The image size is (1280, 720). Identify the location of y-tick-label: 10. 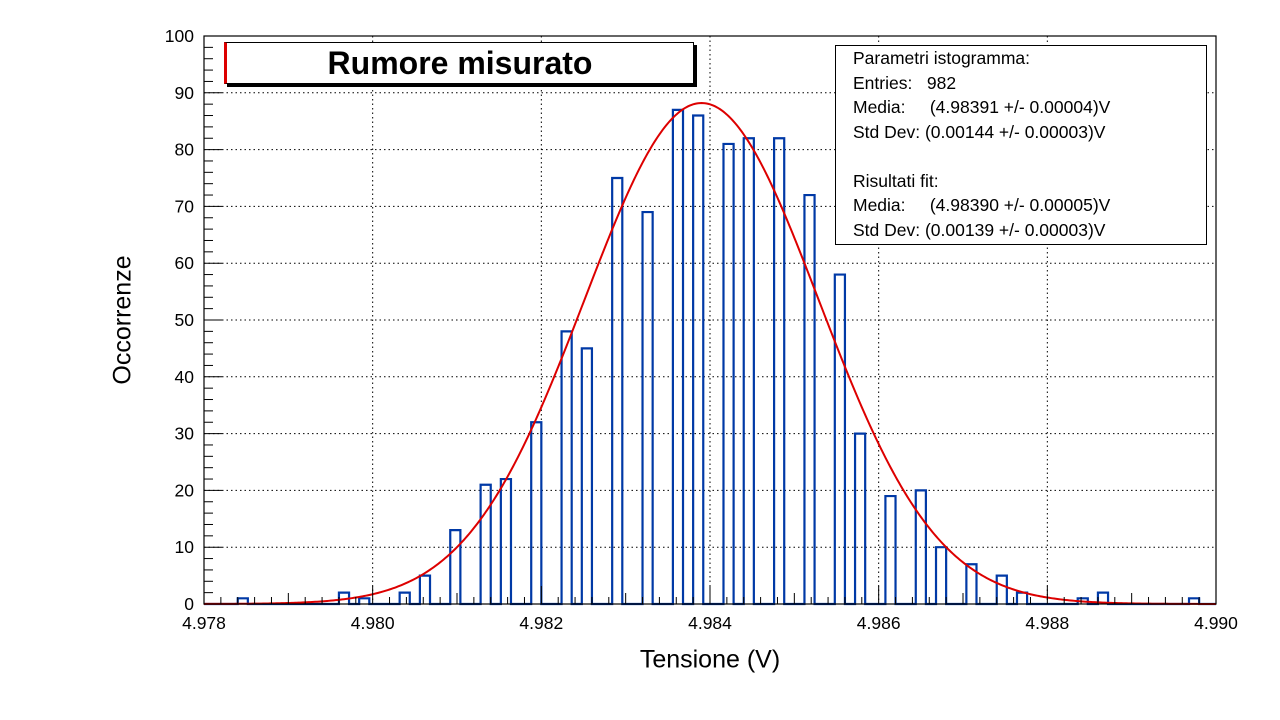
(185, 547).